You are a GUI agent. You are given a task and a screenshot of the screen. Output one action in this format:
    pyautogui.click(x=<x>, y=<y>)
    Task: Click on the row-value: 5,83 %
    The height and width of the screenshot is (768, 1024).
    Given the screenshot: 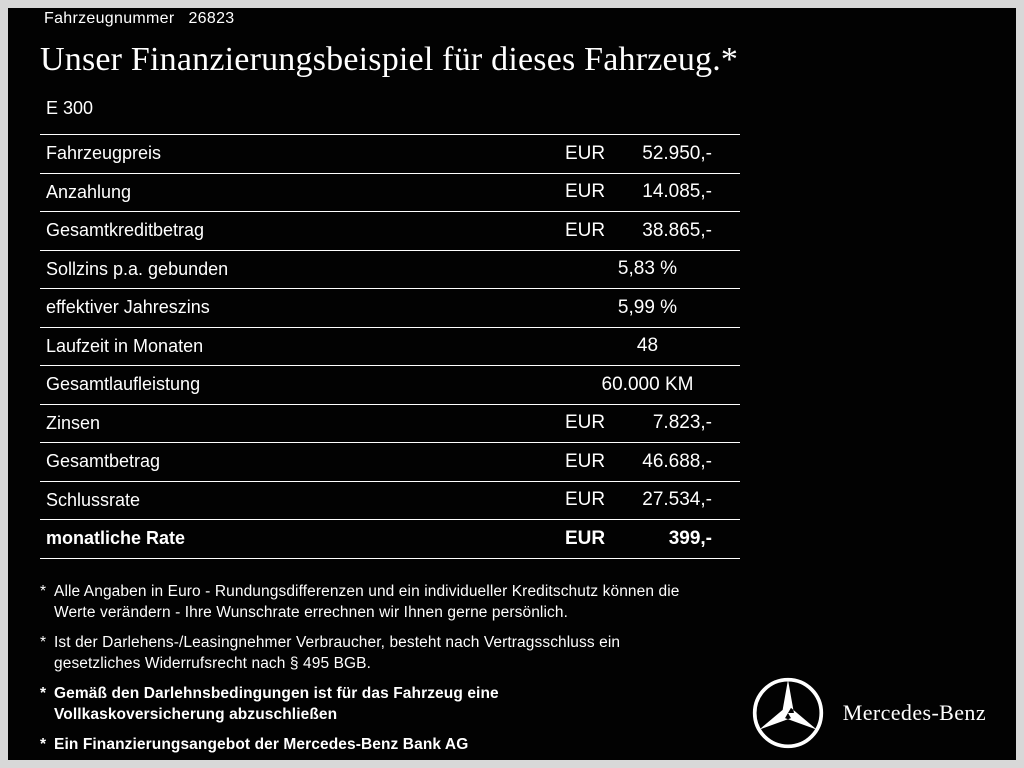 What is the action you would take?
    pyautogui.click(x=647, y=269)
    